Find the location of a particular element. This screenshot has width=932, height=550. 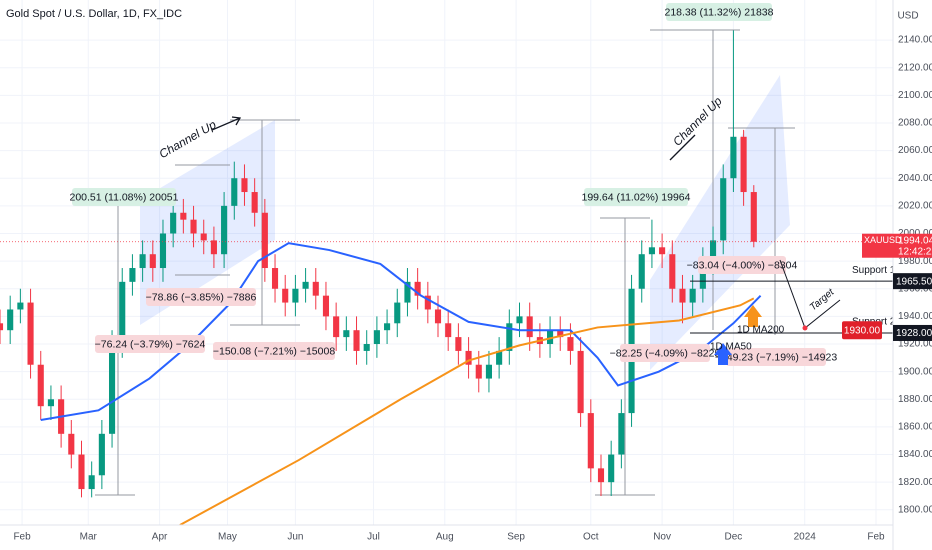

x-tick-label: Dec is located at coordinates (734, 537).